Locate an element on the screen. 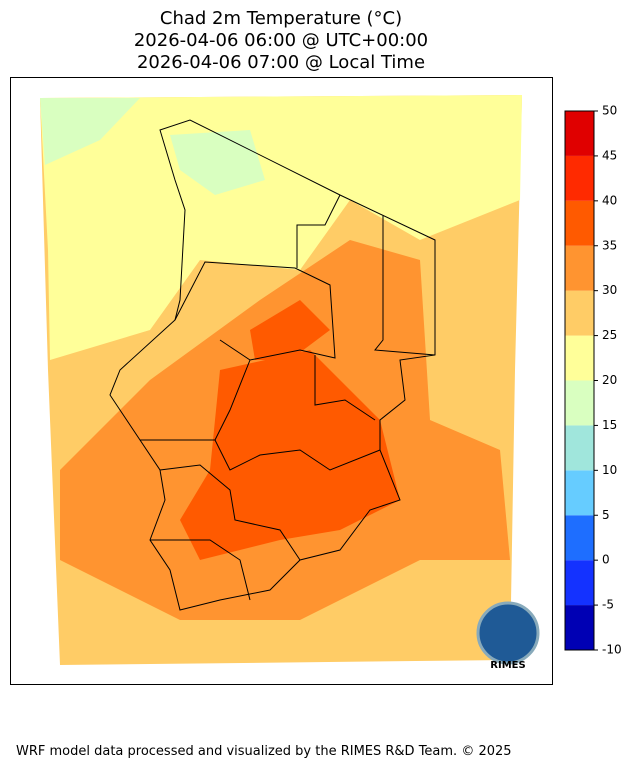  tick-label: -10 is located at coordinates (612, 650).